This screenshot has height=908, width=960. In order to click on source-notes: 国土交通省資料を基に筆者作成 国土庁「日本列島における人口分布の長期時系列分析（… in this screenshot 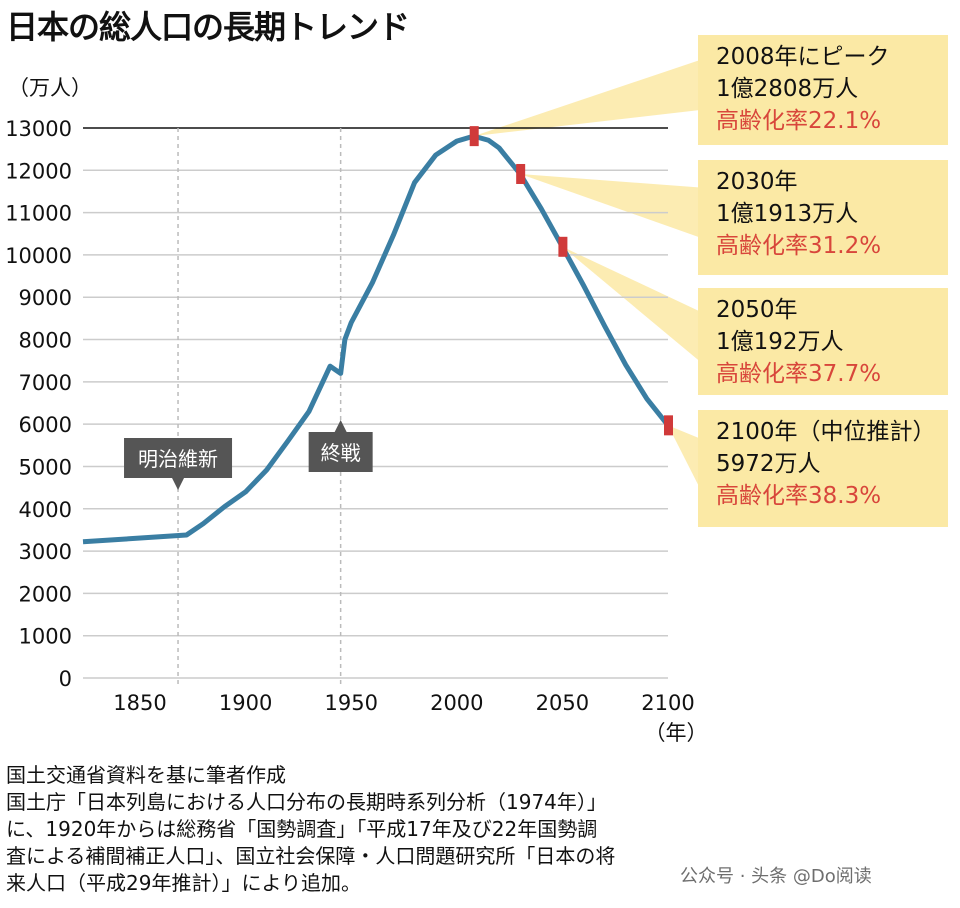, I will do `click(310, 829)`.